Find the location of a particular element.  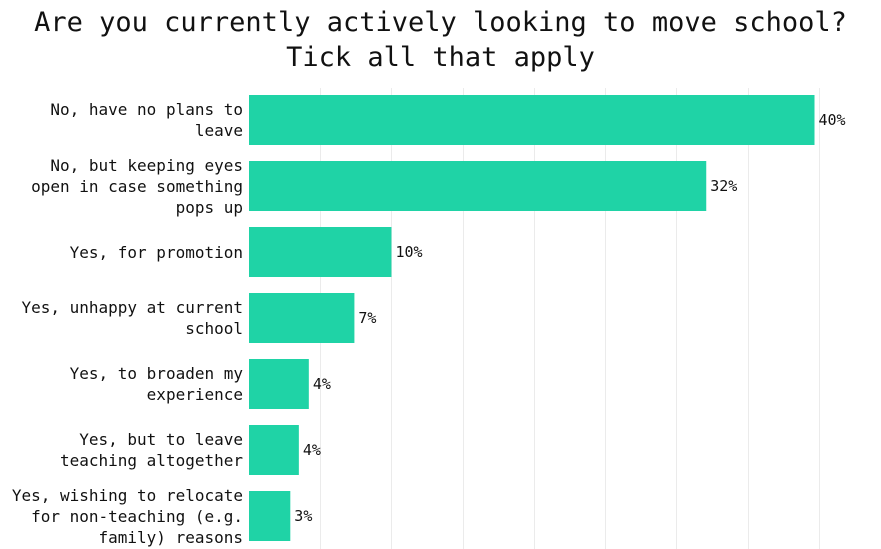

category-label-line: Yes, wishing to relocate is located at coordinates (127, 495).